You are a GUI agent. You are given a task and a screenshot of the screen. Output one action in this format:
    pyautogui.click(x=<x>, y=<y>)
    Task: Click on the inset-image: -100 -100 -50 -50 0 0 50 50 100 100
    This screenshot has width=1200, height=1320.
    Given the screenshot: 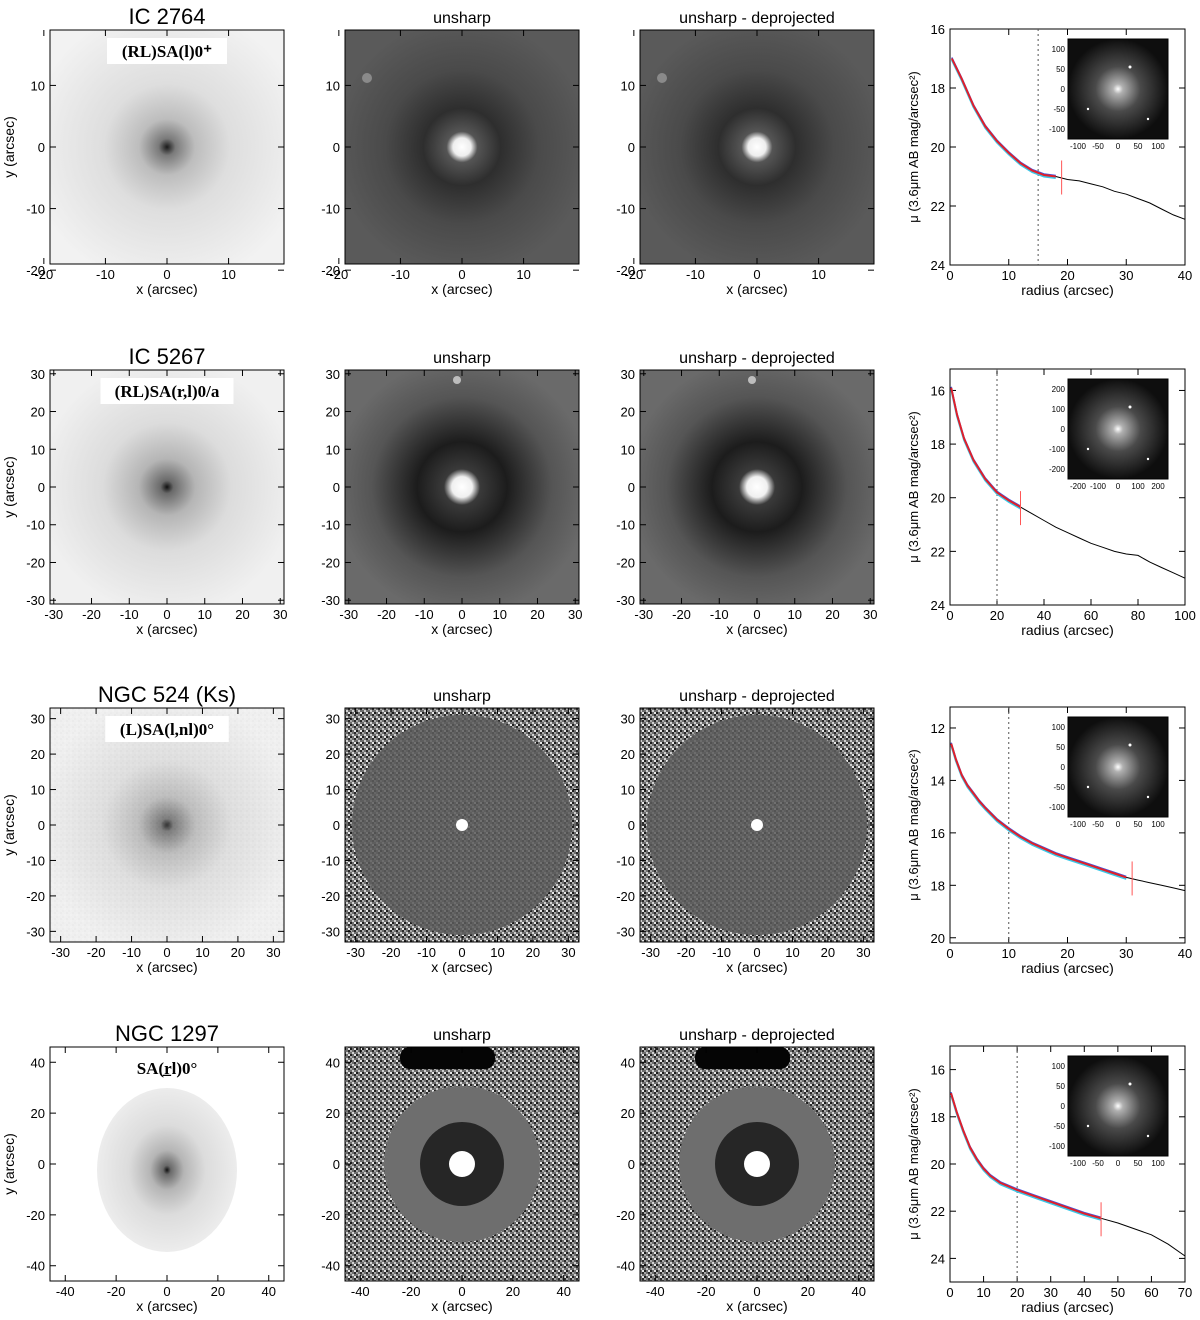 What is the action you would take?
    pyautogui.click(x=1109, y=94)
    